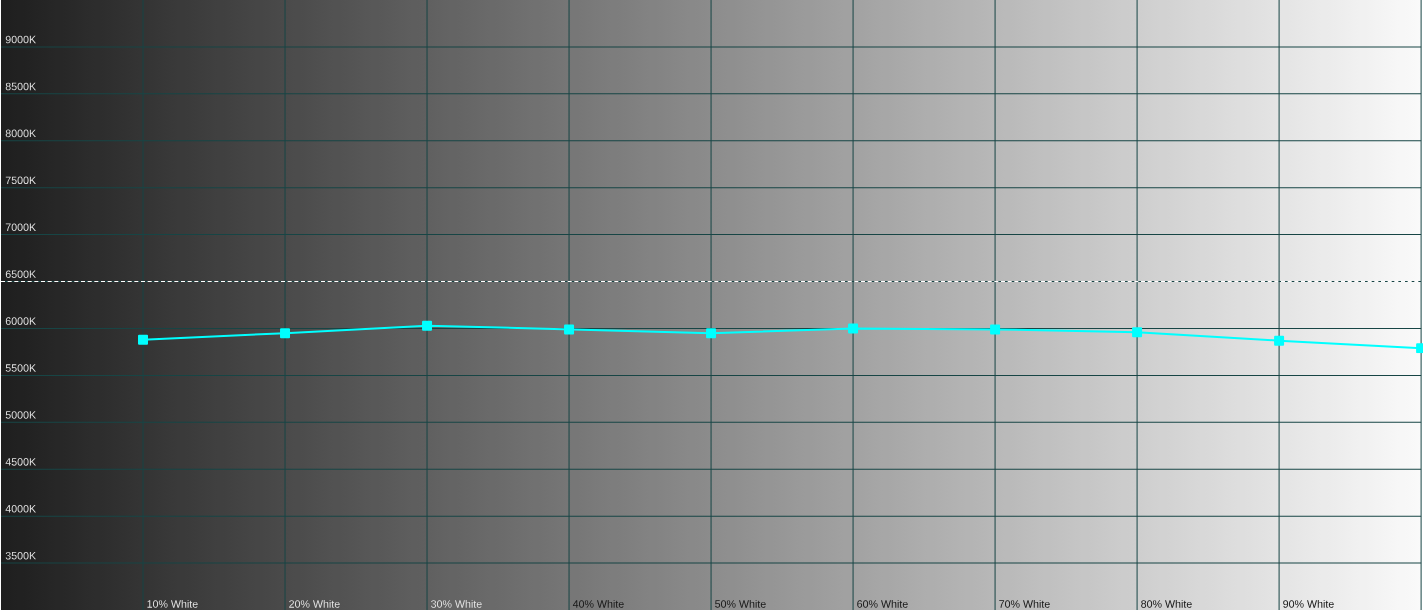 This screenshot has width=1423, height=614. What do you see at coordinates (20, 180) in the screenshot?
I see `y-tick-label: 7500K` at bounding box center [20, 180].